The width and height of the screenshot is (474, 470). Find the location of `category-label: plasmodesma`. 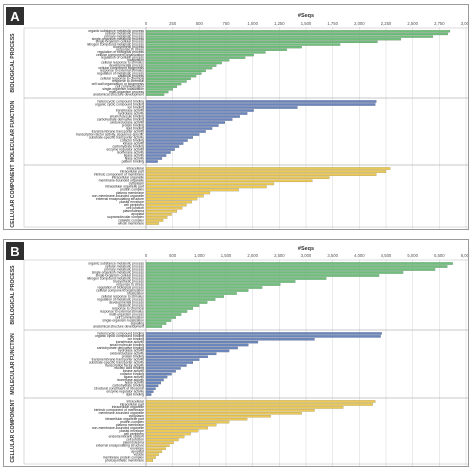

category-label: plasmodesma is located at coordinates (133, 443).